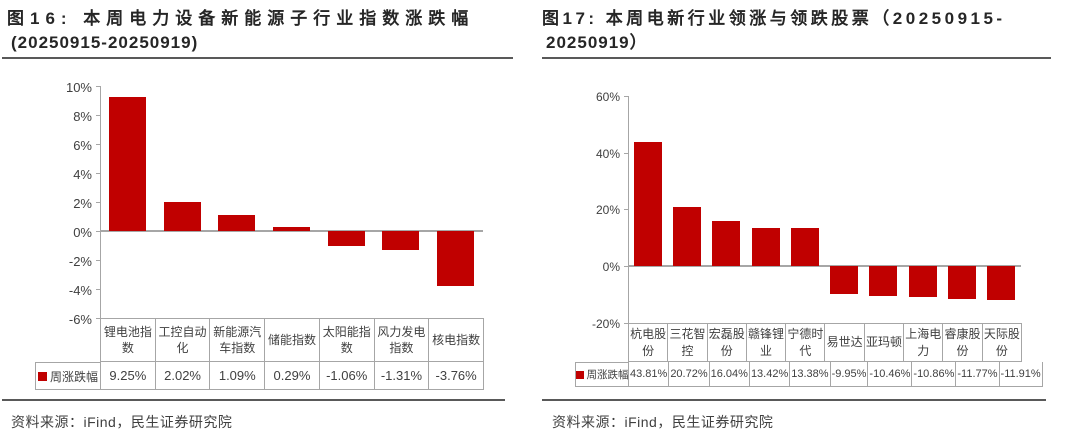 This screenshot has height=443, width=1080. I want to click on value-cell: 16.04%, so click(729, 374).